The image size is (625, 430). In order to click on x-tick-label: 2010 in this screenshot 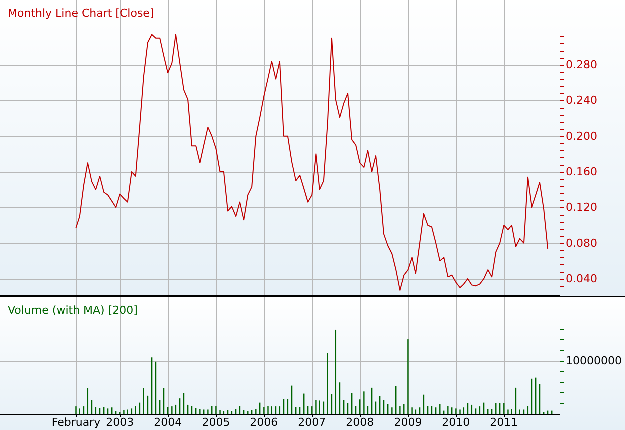, I will do `click(456, 422)`.